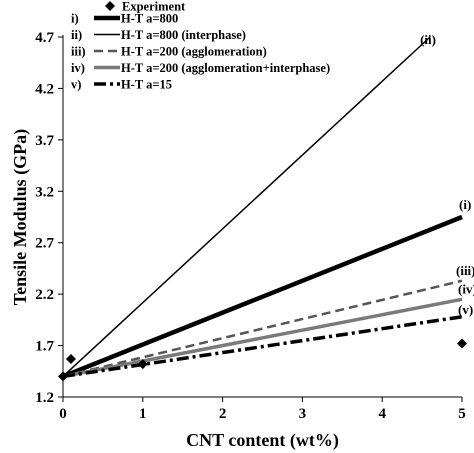 The height and width of the screenshot is (453, 474). Describe the element at coordinates (78, 52) in the screenshot. I see `legend-tag-3: iii)` at that location.